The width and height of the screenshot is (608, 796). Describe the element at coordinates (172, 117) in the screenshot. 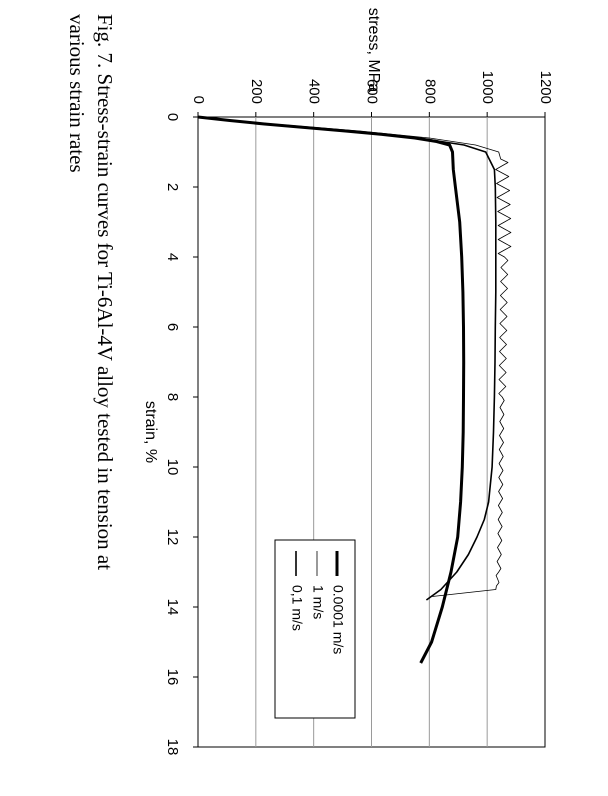

I see `x-tick-label: 0` at that location.